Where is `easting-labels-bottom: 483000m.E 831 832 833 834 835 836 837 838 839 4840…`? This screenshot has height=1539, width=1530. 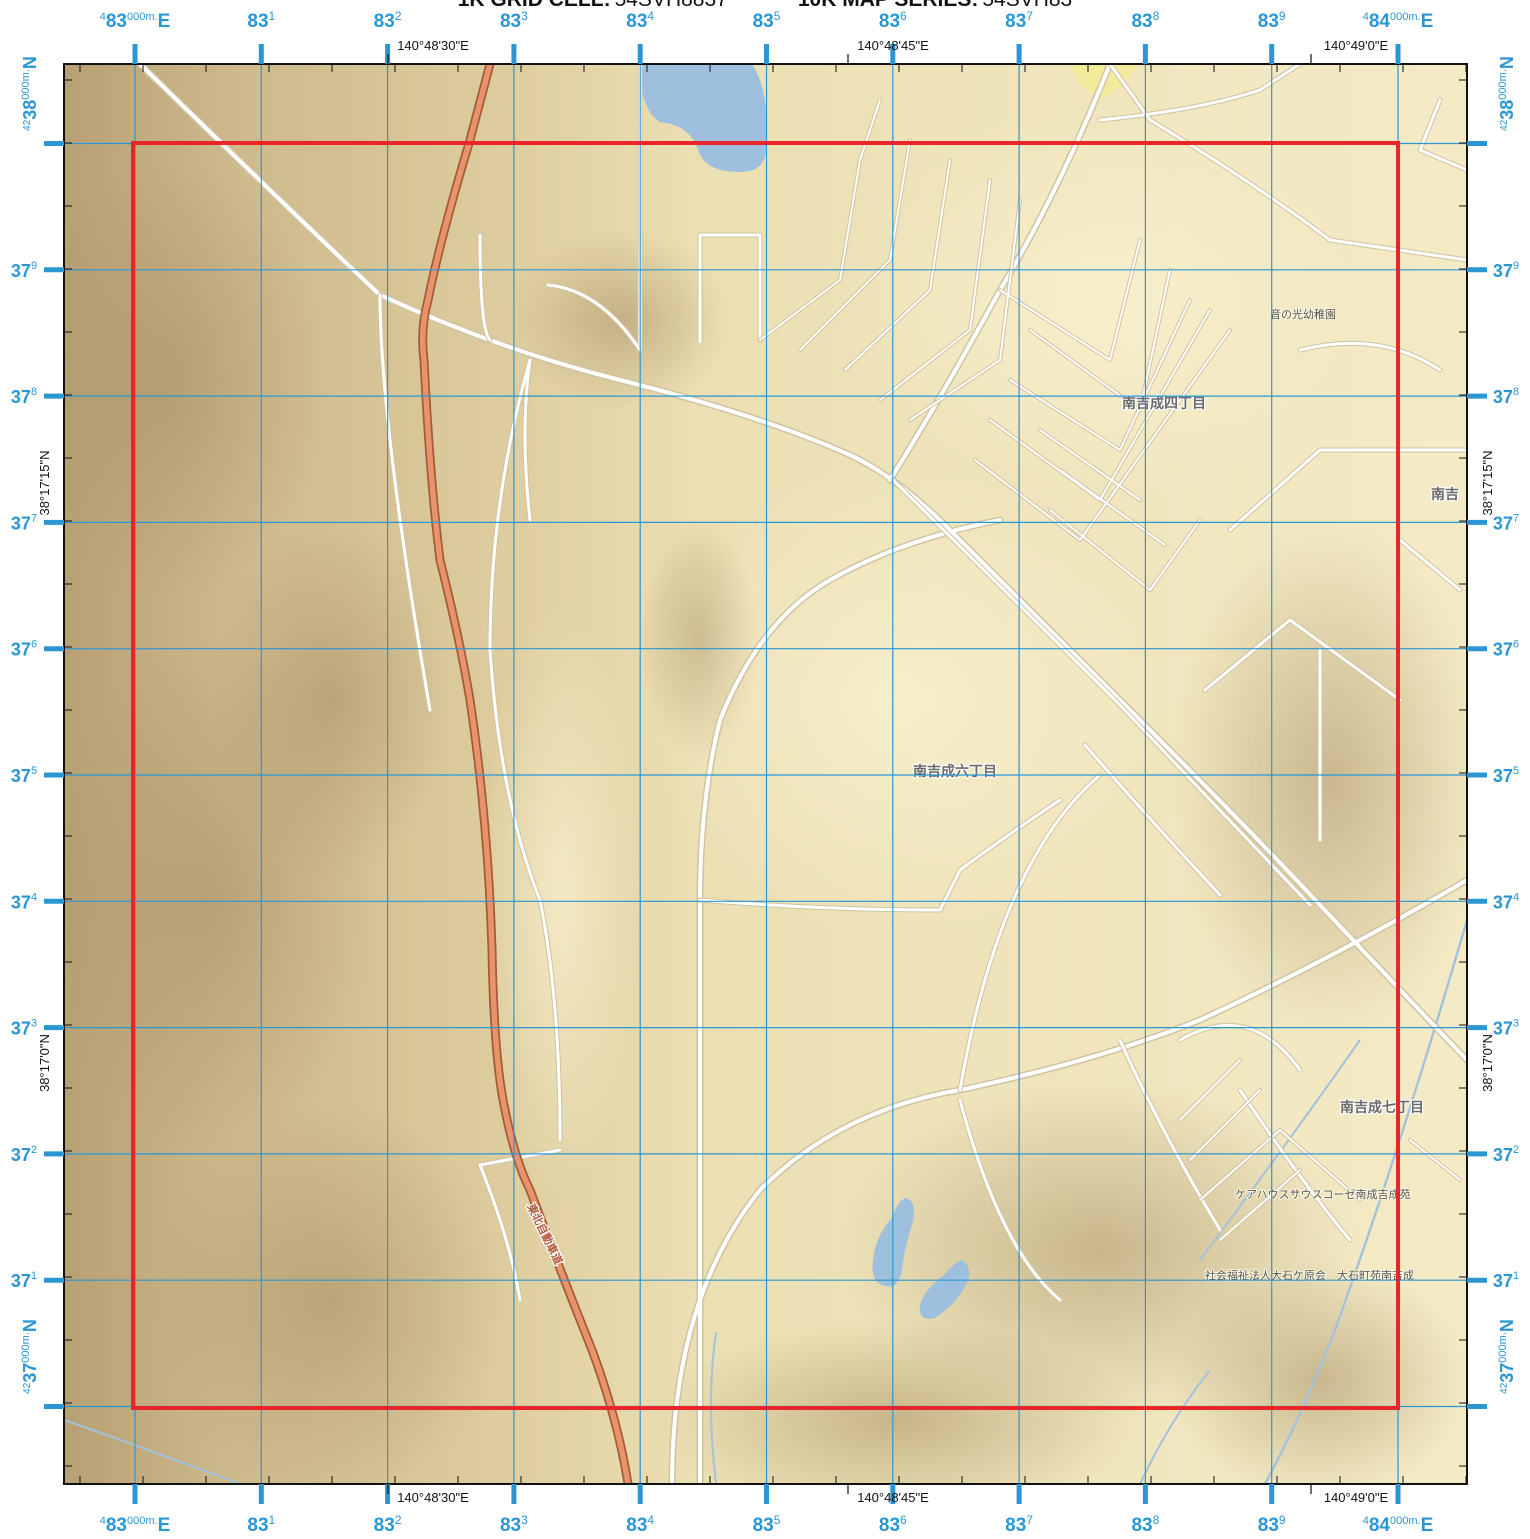
easting-labels-bottom: 483000m.E 831 832 833 834 835 836 837 838 839 4840… is located at coordinates (767, 1524).